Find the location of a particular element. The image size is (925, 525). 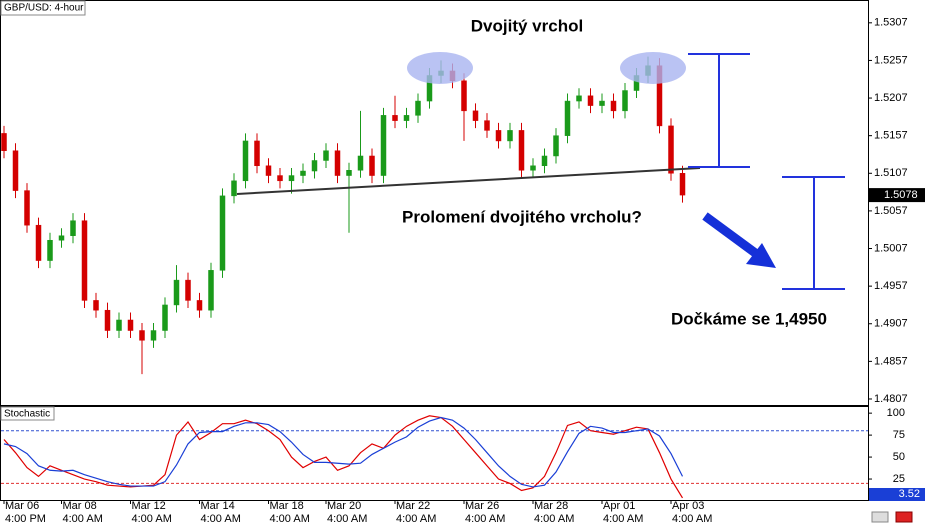

y-tick-label: 75 is located at coordinates (899, 435).